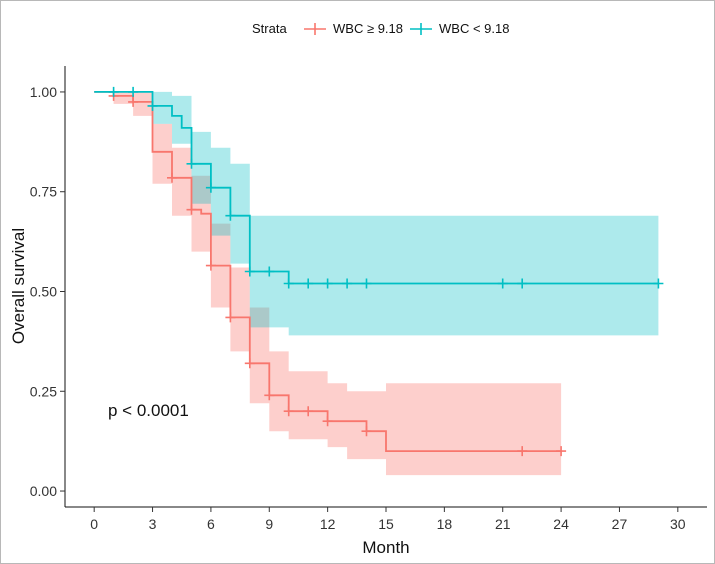 The width and height of the screenshot is (715, 564). What do you see at coordinates (503, 524) in the screenshot?
I see `x-tick-label-7: 21` at bounding box center [503, 524].